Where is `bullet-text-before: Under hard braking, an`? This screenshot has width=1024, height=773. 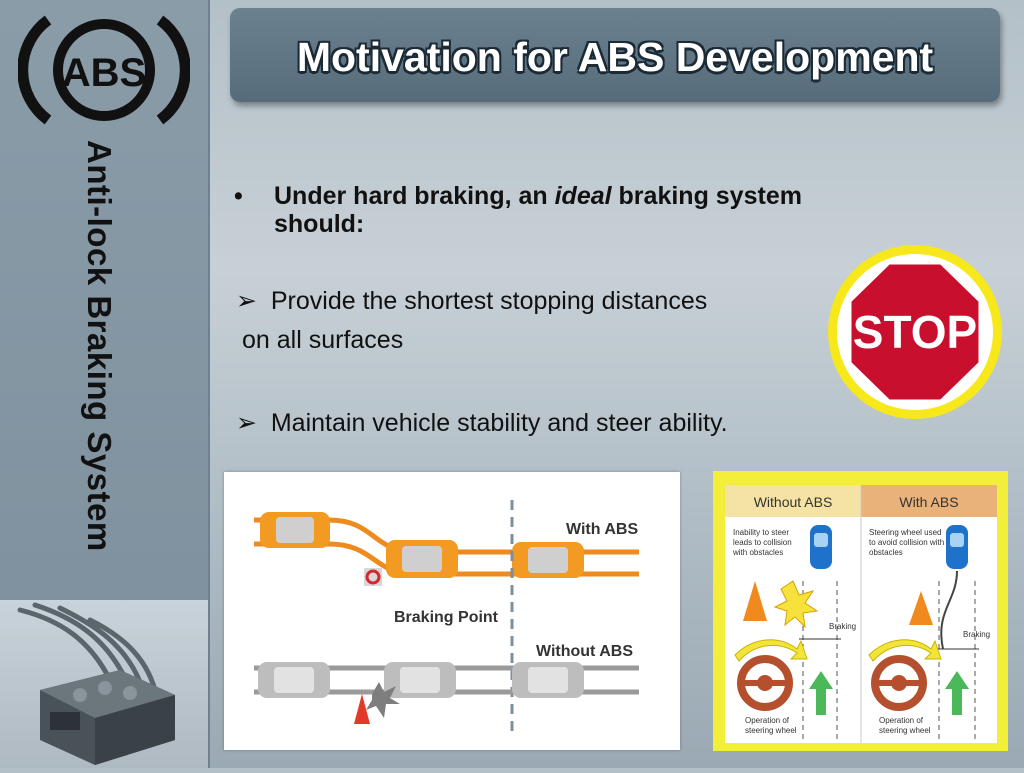
bullet-text-before: Under hard braking, an is located at coordinates (414, 196).